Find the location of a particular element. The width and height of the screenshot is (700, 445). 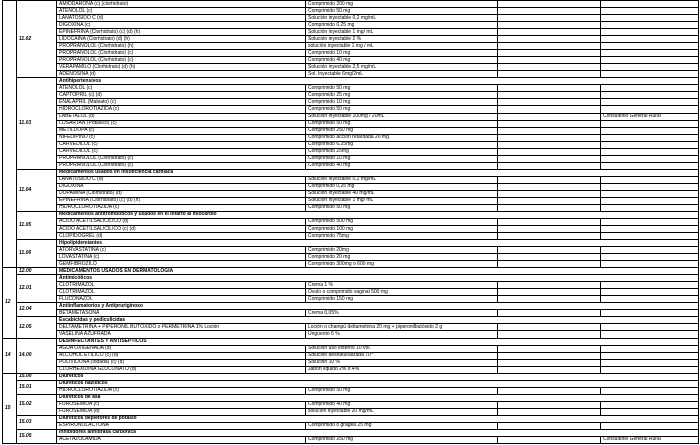

dose-cell: solución inyectable 20 mg/mL is located at coordinates (401, 411).